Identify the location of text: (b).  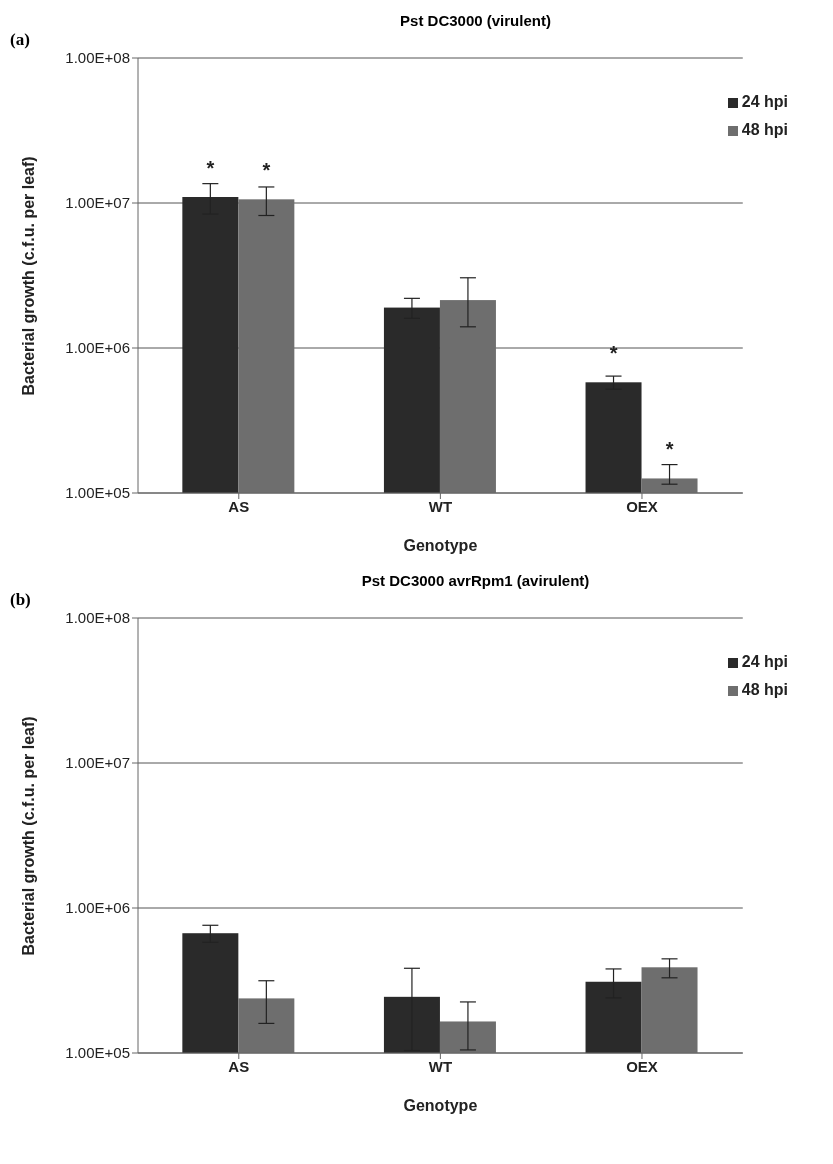
(20, 599).